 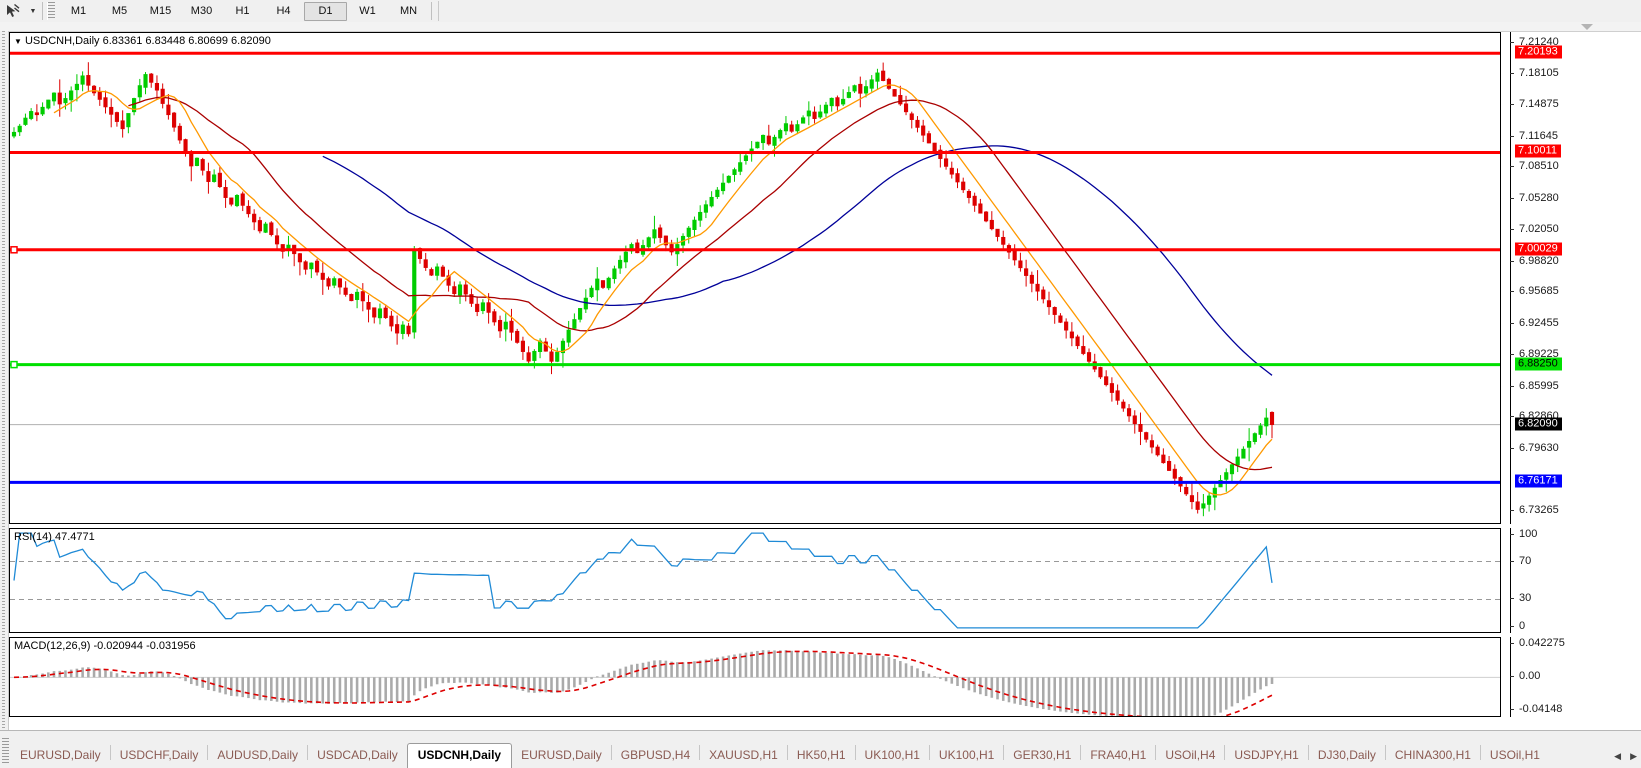 What do you see at coordinates (1587, 27) in the screenshot?
I see `scroll-marker-icon` at bounding box center [1587, 27].